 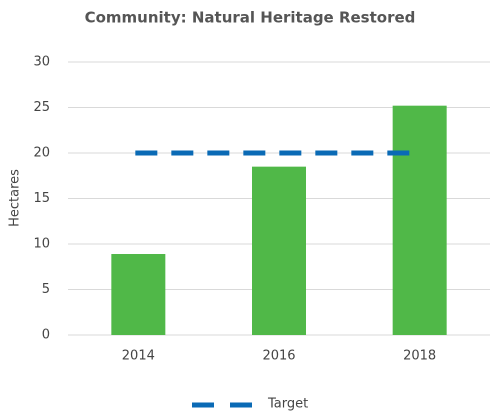 I want to click on y-axis-label: Hectares, so click(x=15, y=198).